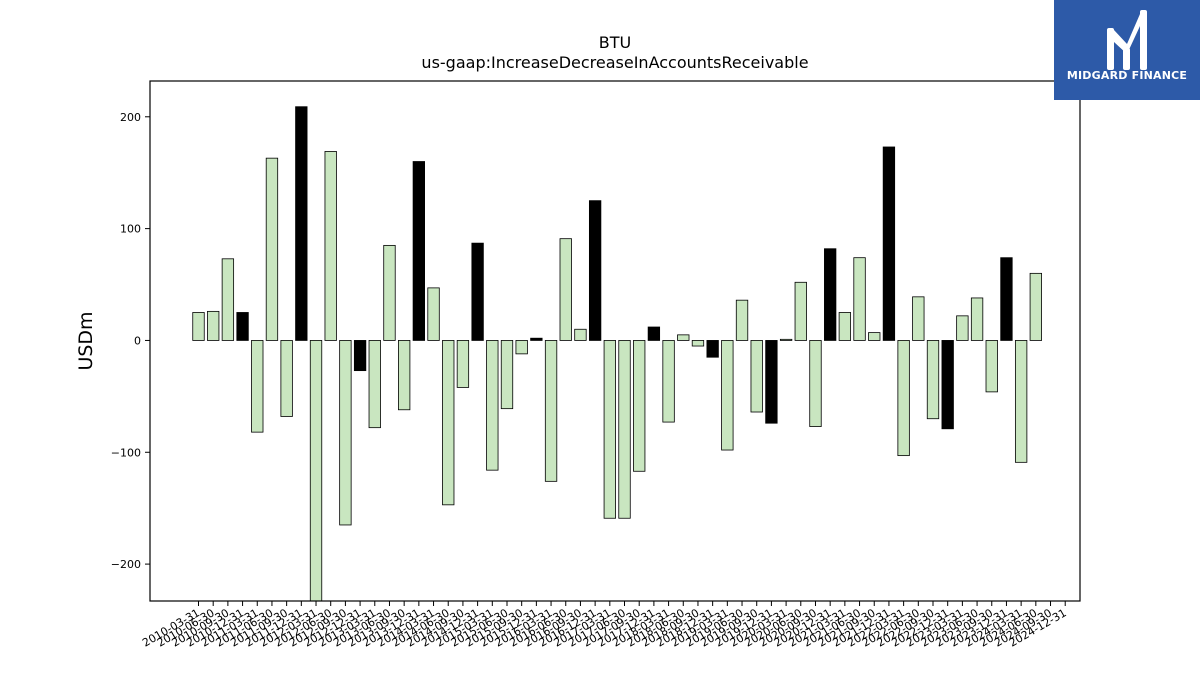  Describe the element at coordinates (86, 340) in the screenshot. I see `y-axis-label: USDm` at that location.